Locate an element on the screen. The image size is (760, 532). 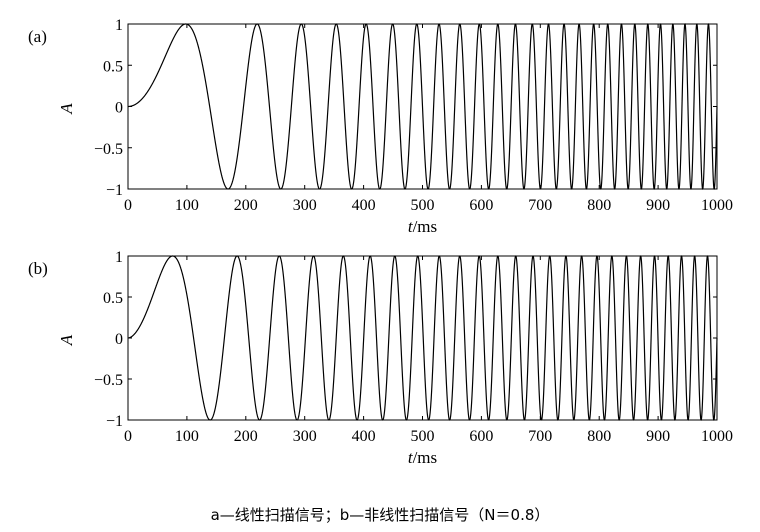
figure-caption: a—线性扫描信号；b—非线性扫描信号（N＝0.8） is located at coordinates (380, 515).